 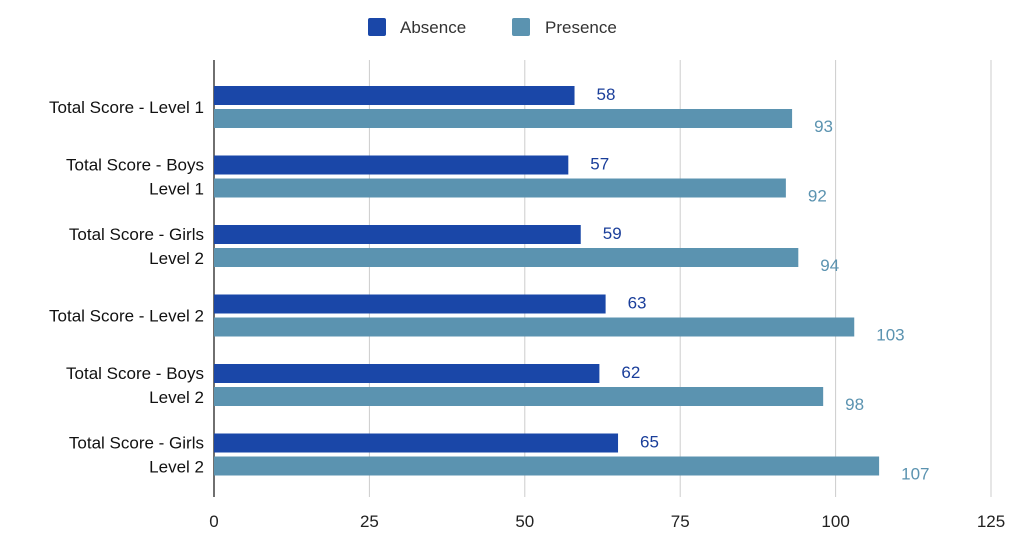 I want to click on legend-label-absence: Absence, so click(x=433, y=27).